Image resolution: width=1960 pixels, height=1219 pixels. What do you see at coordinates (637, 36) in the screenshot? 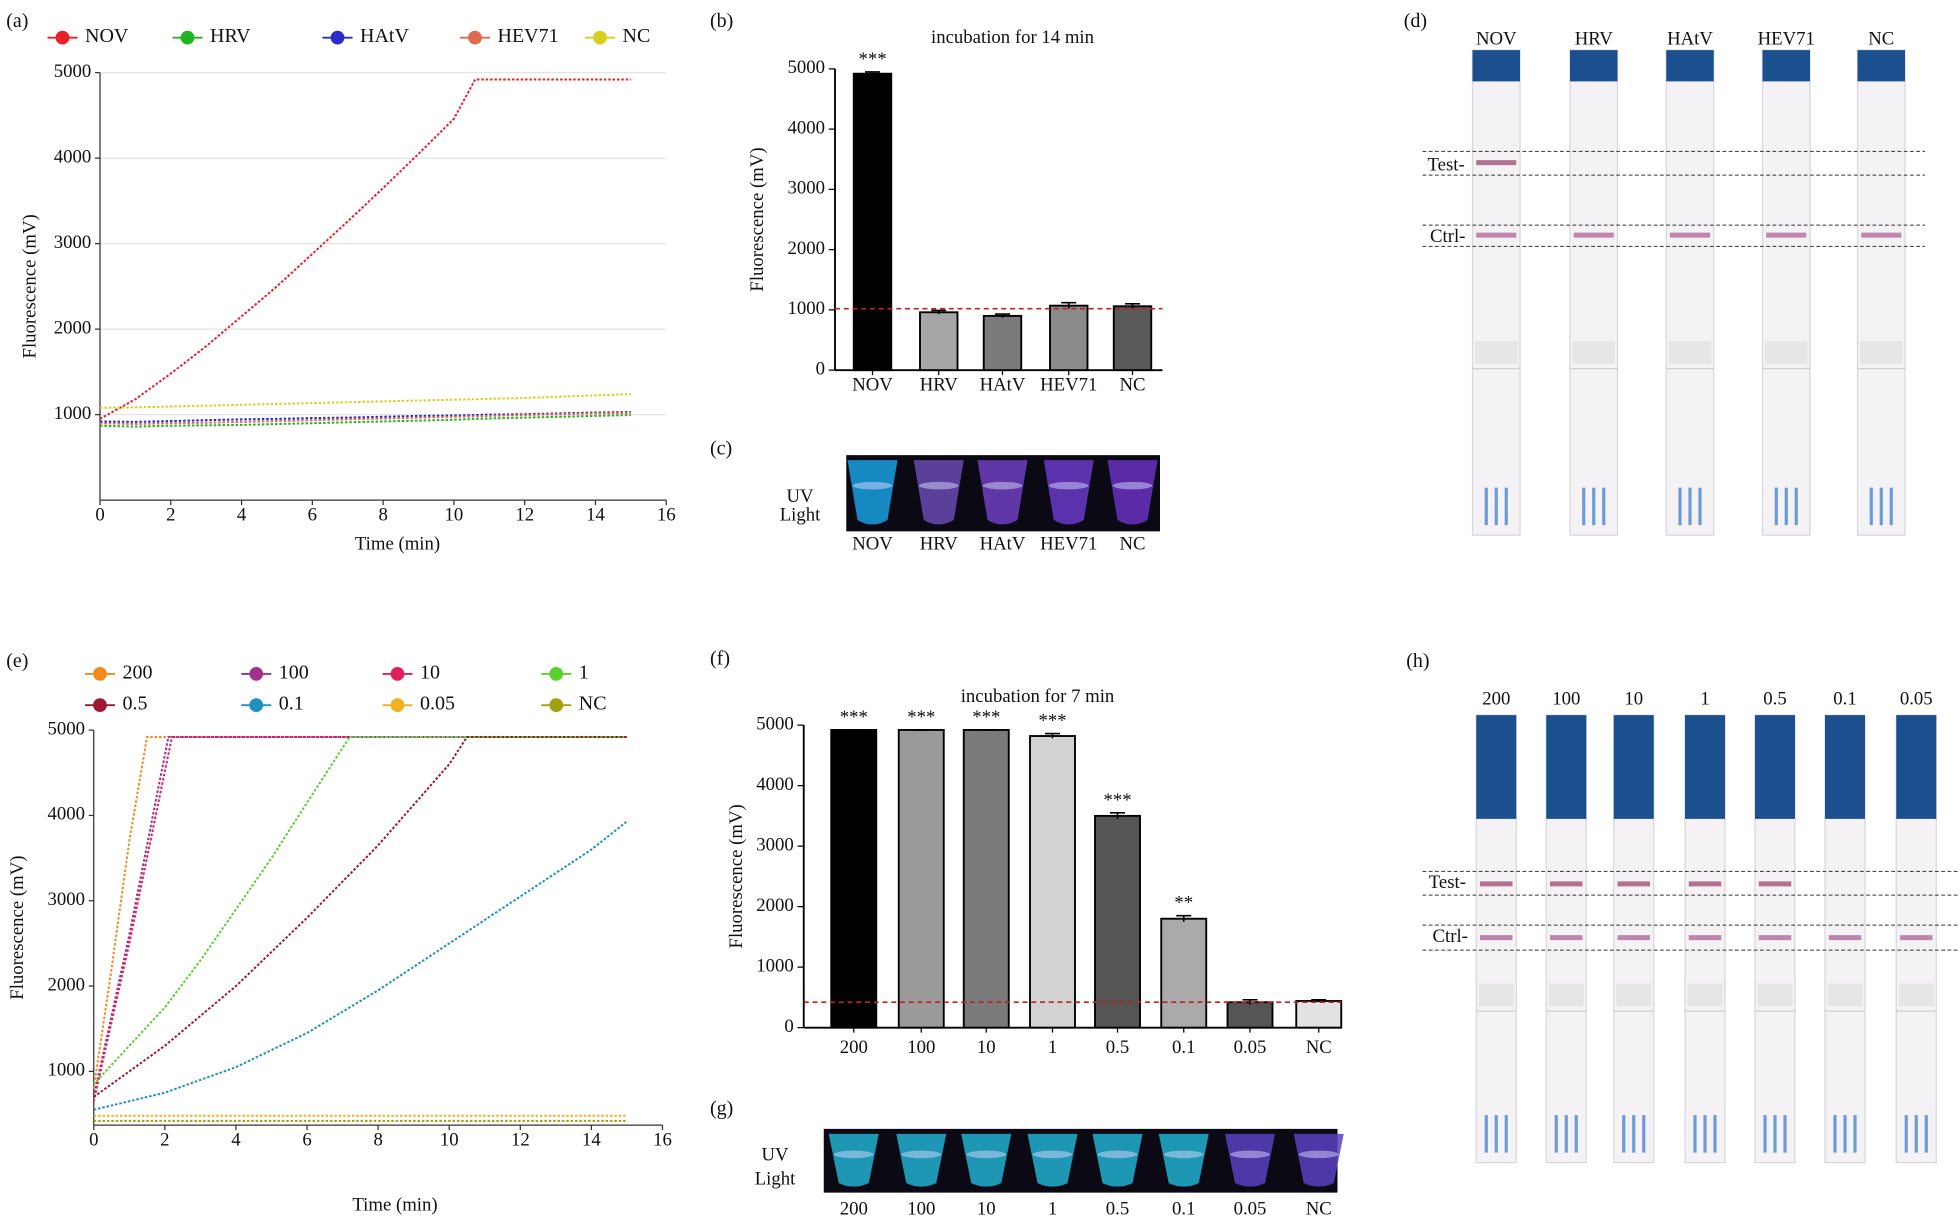
I see `legend-label: NC` at bounding box center [637, 36].